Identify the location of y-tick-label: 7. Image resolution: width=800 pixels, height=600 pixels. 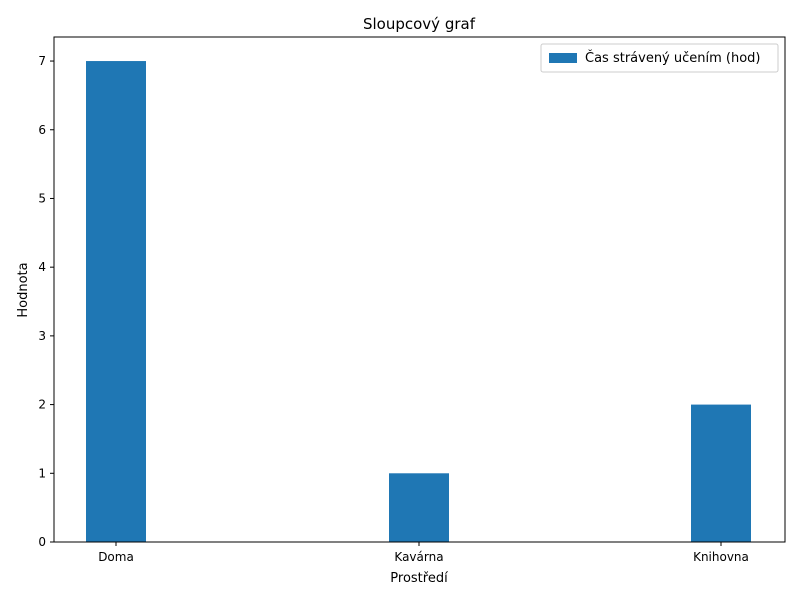
(42, 61).